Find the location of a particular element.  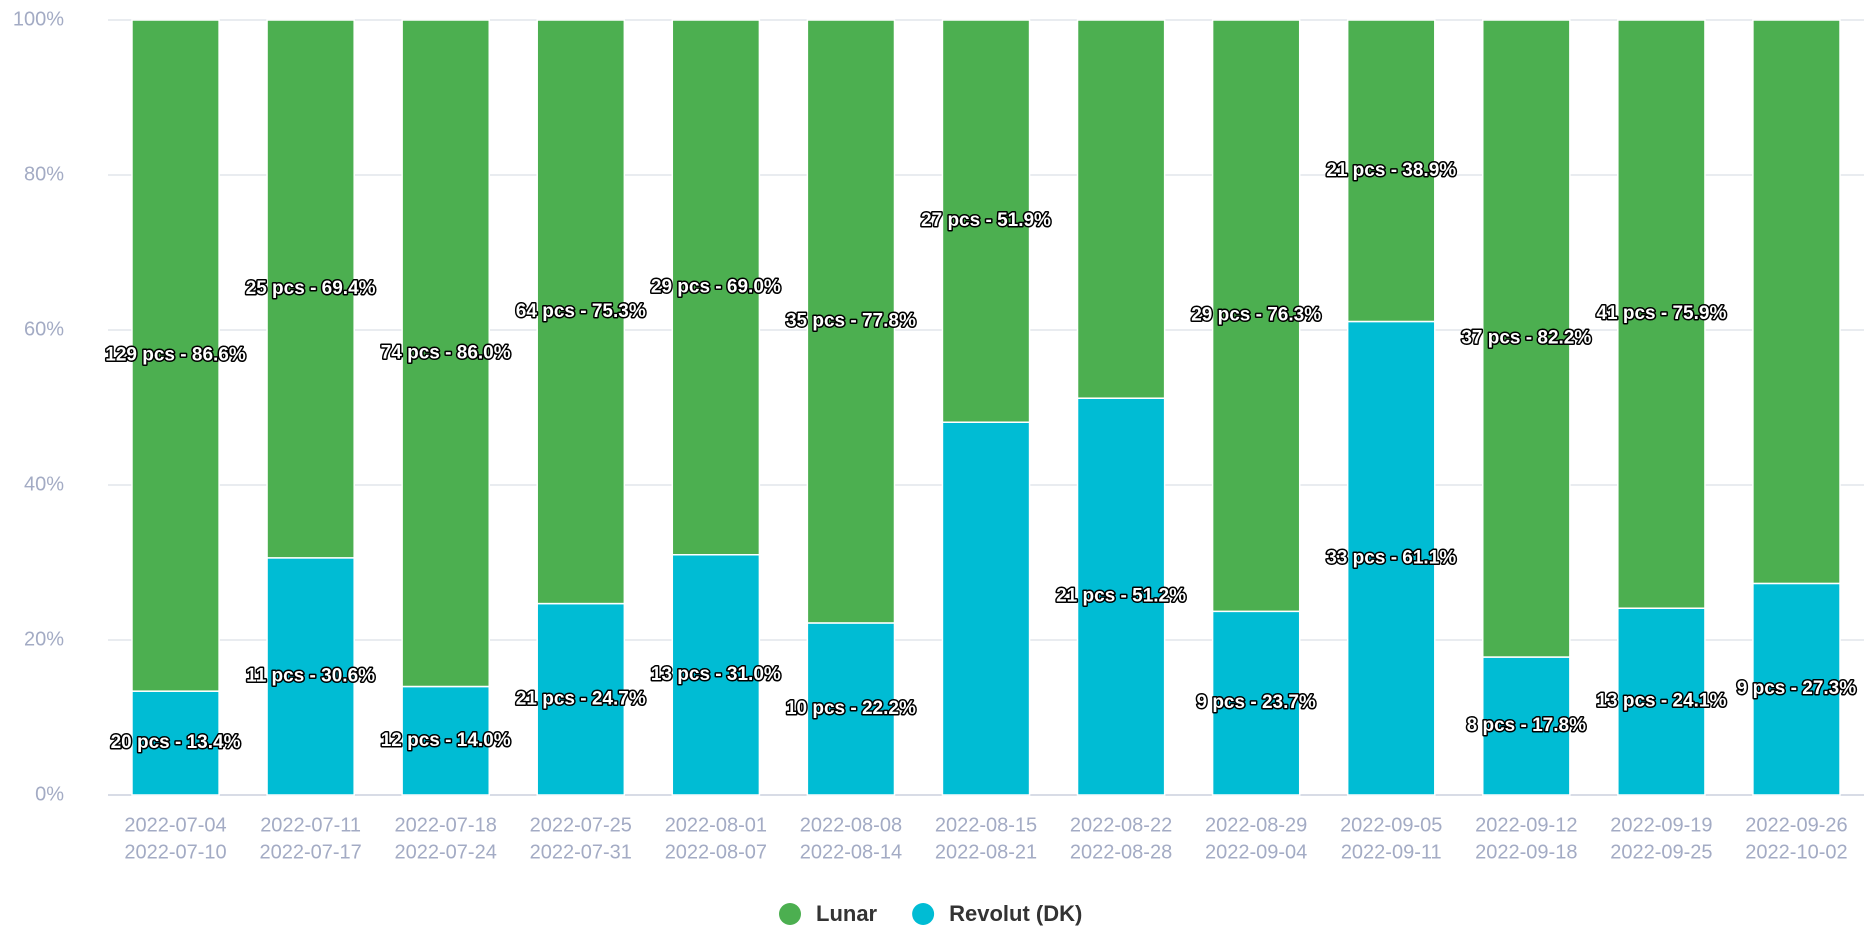

x-tick-label: 2022-08-15 is located at coordinates (986, 825).